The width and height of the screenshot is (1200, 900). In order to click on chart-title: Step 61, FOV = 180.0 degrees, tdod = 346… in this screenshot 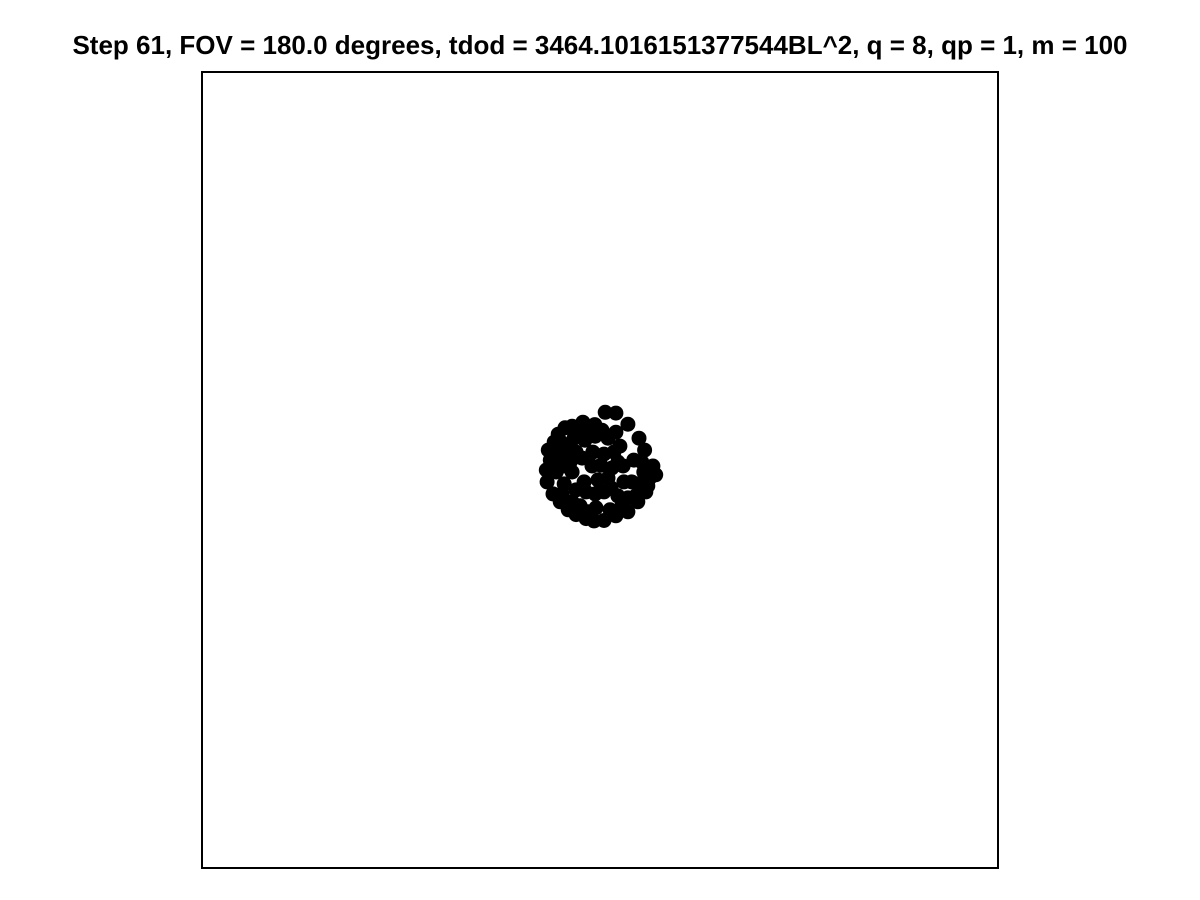, I will do `click(600, 45)`.